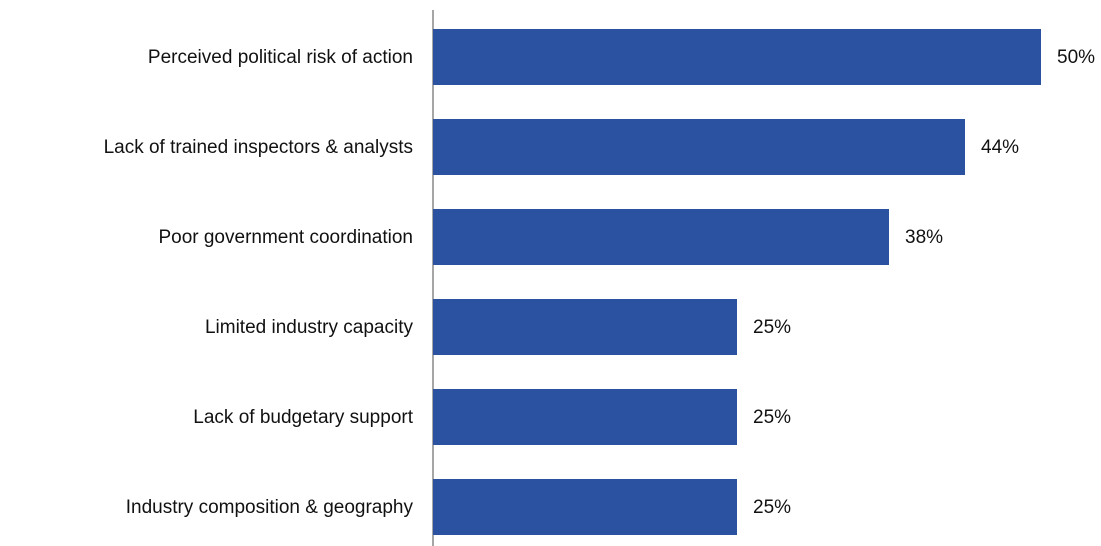 The image size is (1101, 546). What do you see at coordinates (303, 417) in the screenshot?
I see `category-label: Lack of budgetary support` at bounding box center [303, 417].